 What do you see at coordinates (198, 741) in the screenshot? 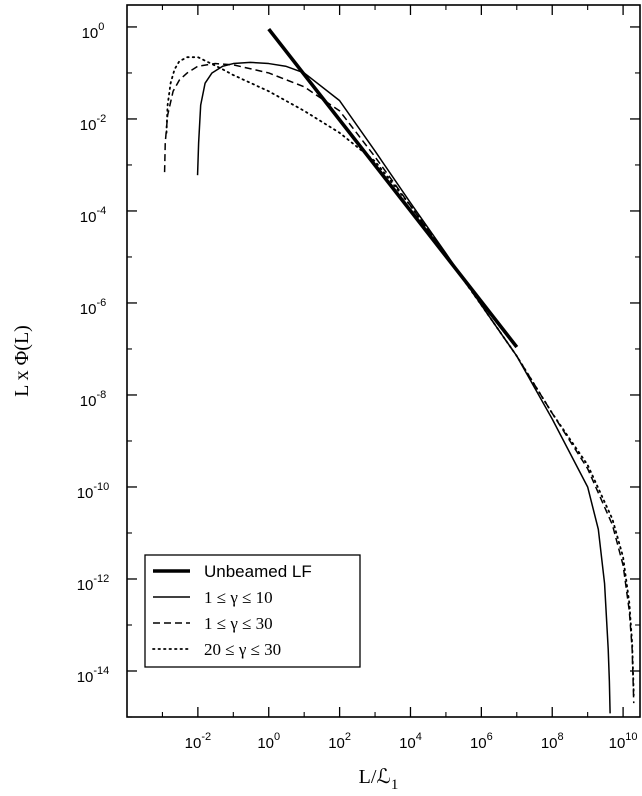
I see `x-tick-label: 10⁻²` at bounding box center [198, 741].